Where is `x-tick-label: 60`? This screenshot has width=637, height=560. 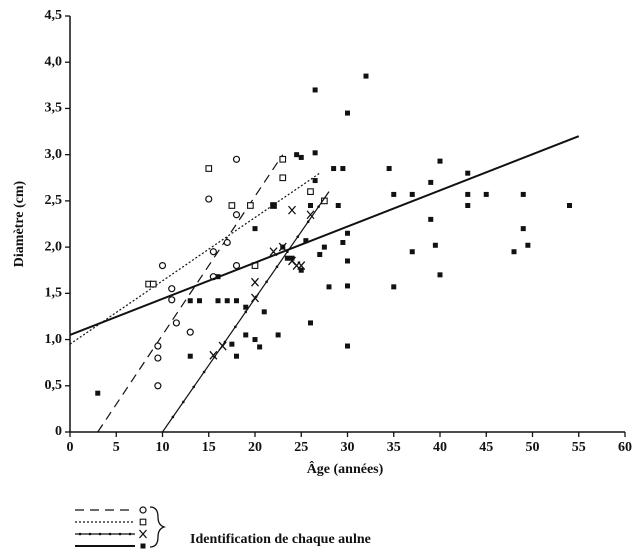 x-tick-label: 60 is located at coordinates (625, 447).